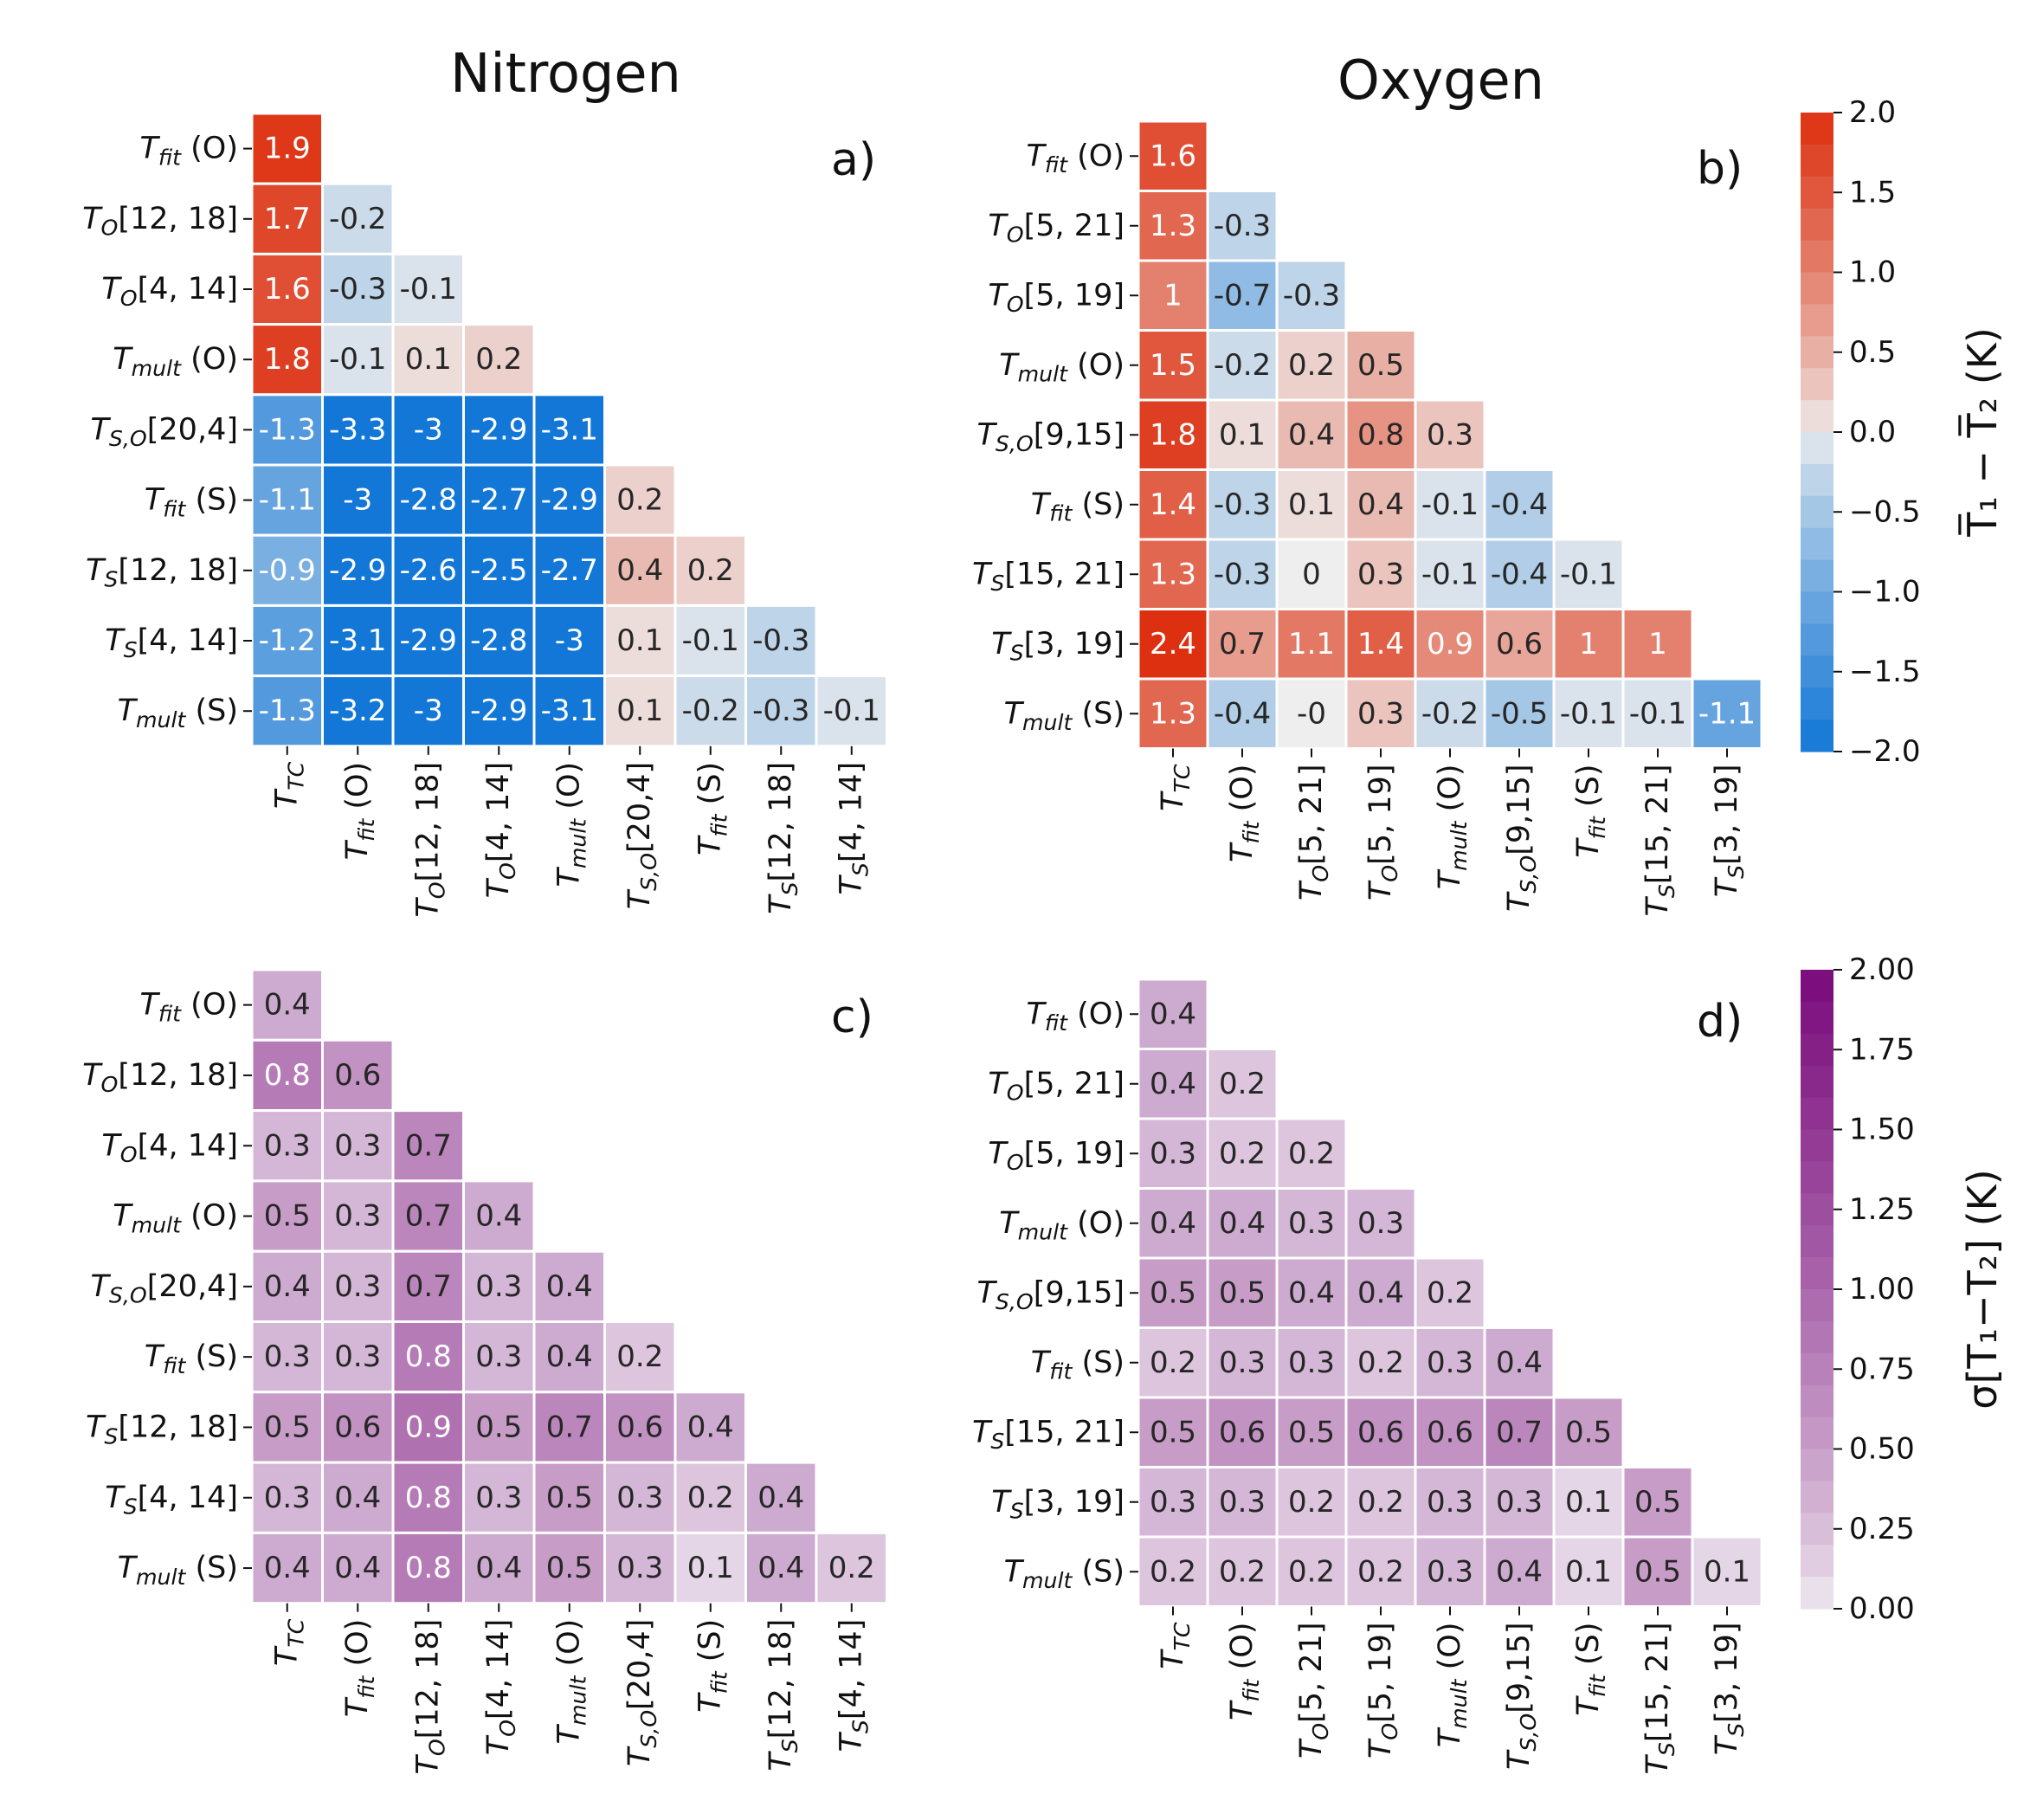 This screenshot has width=2030, height=1820. I want to click on cell-value-label: 0.6, so click(357, 1075).